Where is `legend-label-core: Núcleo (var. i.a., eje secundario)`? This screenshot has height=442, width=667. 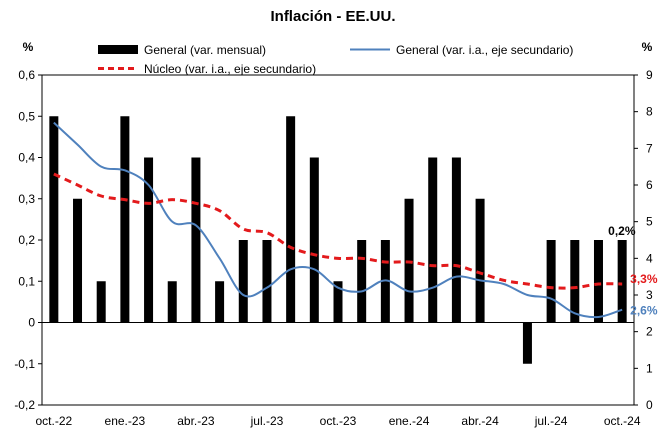 legend-label-core: Núcleo (var. i.a., eje secundario) is located at coordinates (230, 69).